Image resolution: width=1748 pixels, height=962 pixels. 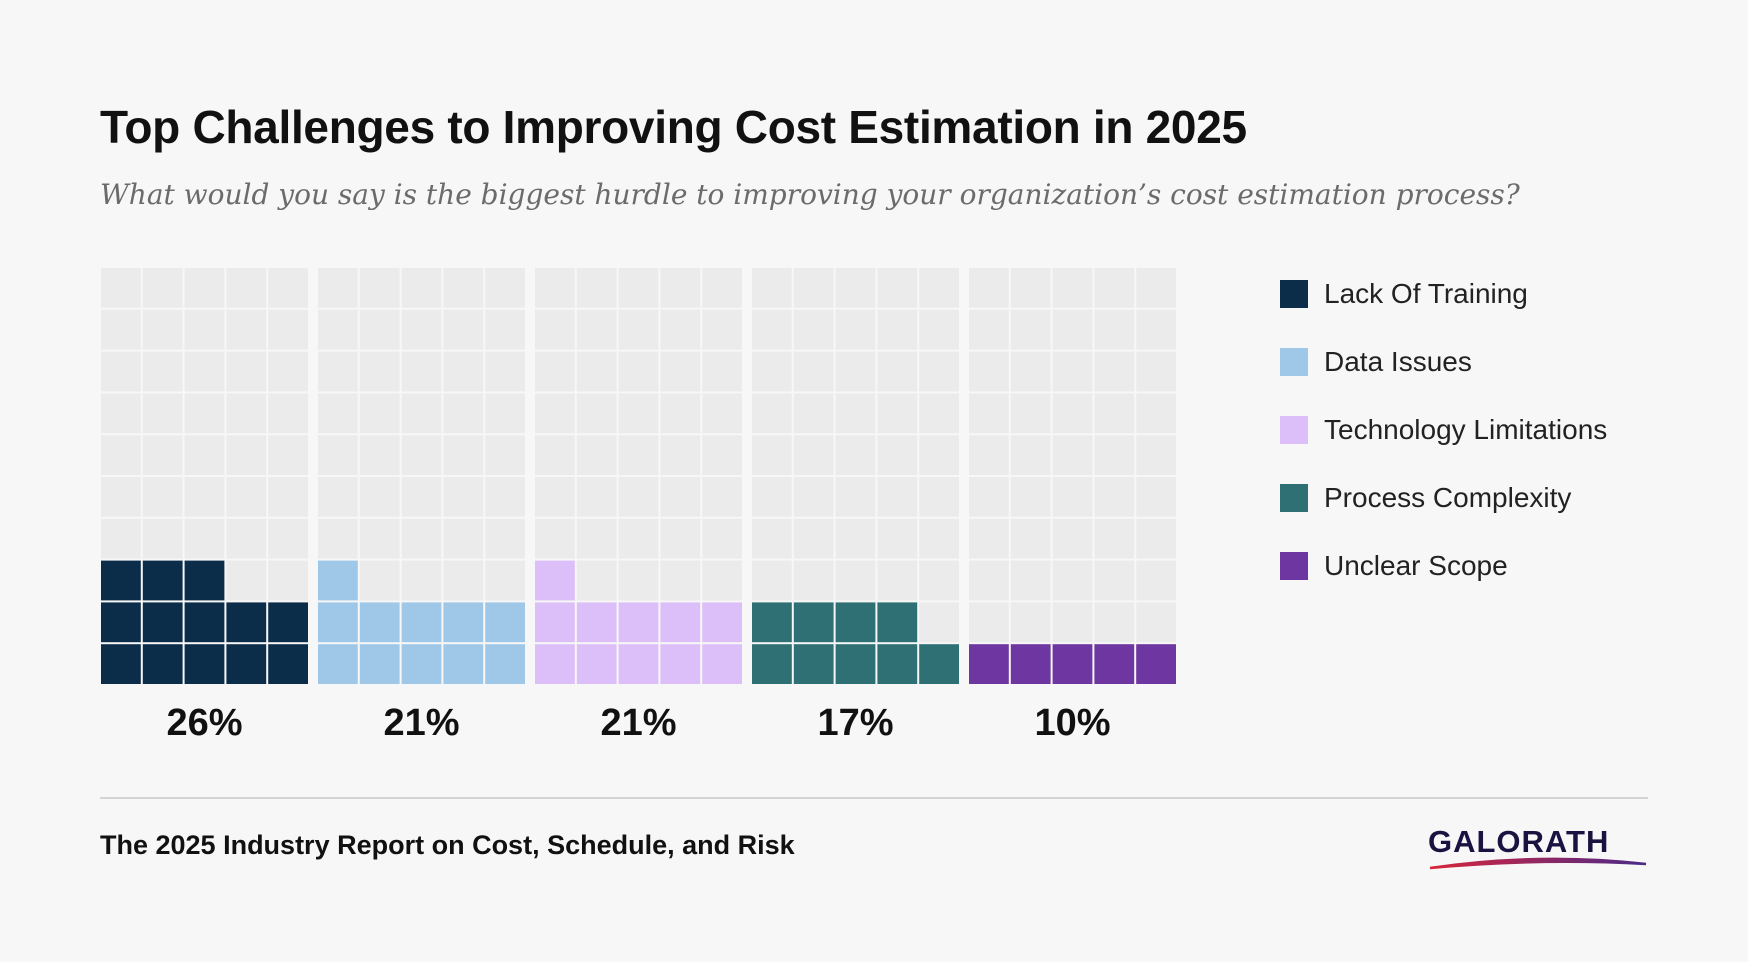 I want to click on value-label: 21%, so click(x=638, y=723).